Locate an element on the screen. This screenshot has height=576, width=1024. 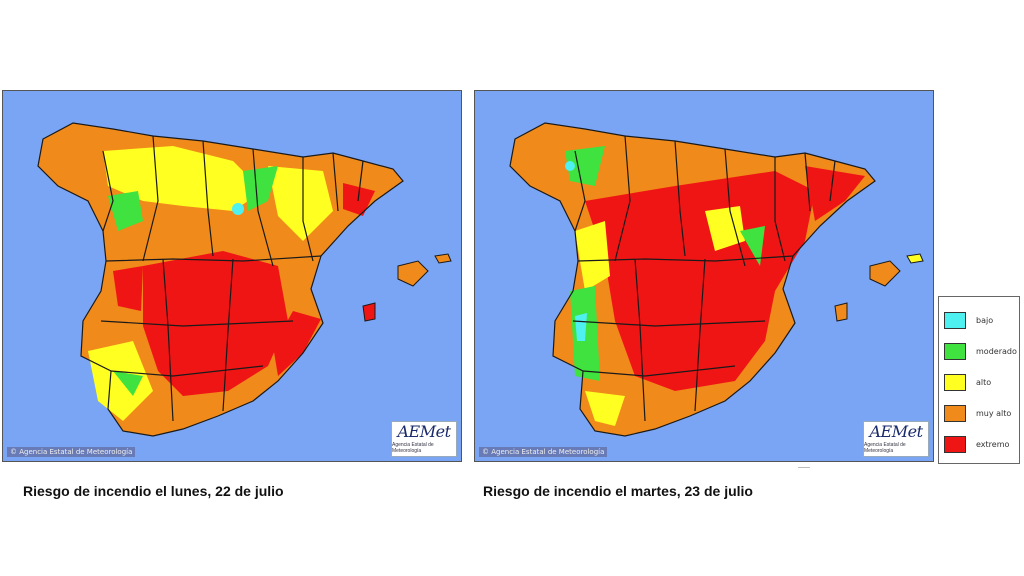
zone-alto-north is located at coordinates (183, 178).